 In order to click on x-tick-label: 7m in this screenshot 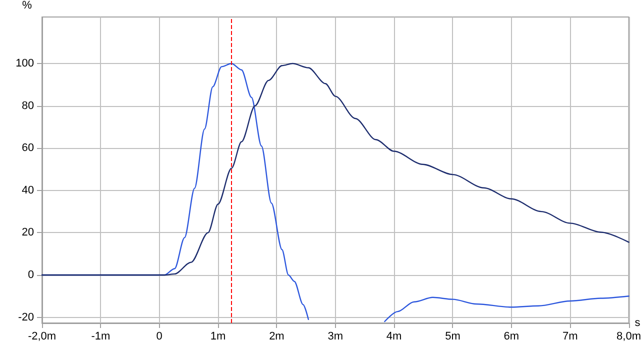, I will do `click(570, 336)`.